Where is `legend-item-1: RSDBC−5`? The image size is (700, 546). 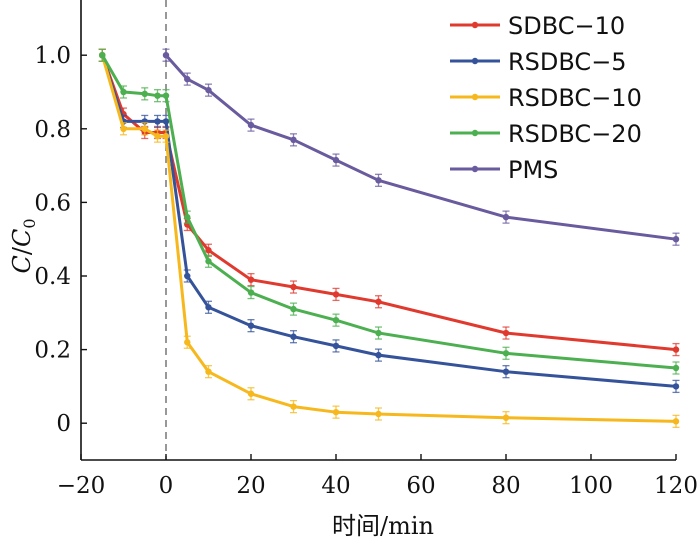 legend-item-1: RSDBC−5 is located at coordinates (538, 62).